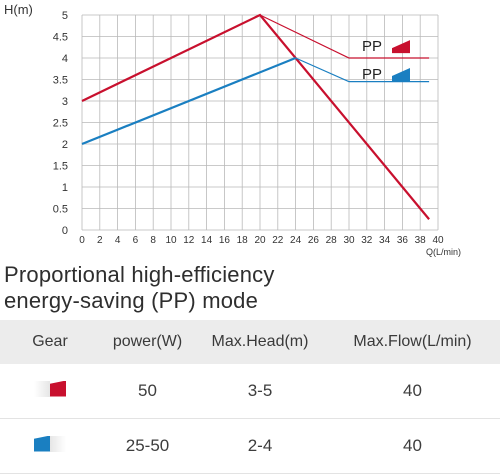 This screenshot has width=500, height=474. Describe the element at coordinates (421, 240) in the screenshot. I see `x-tick-label: 38` at that location.